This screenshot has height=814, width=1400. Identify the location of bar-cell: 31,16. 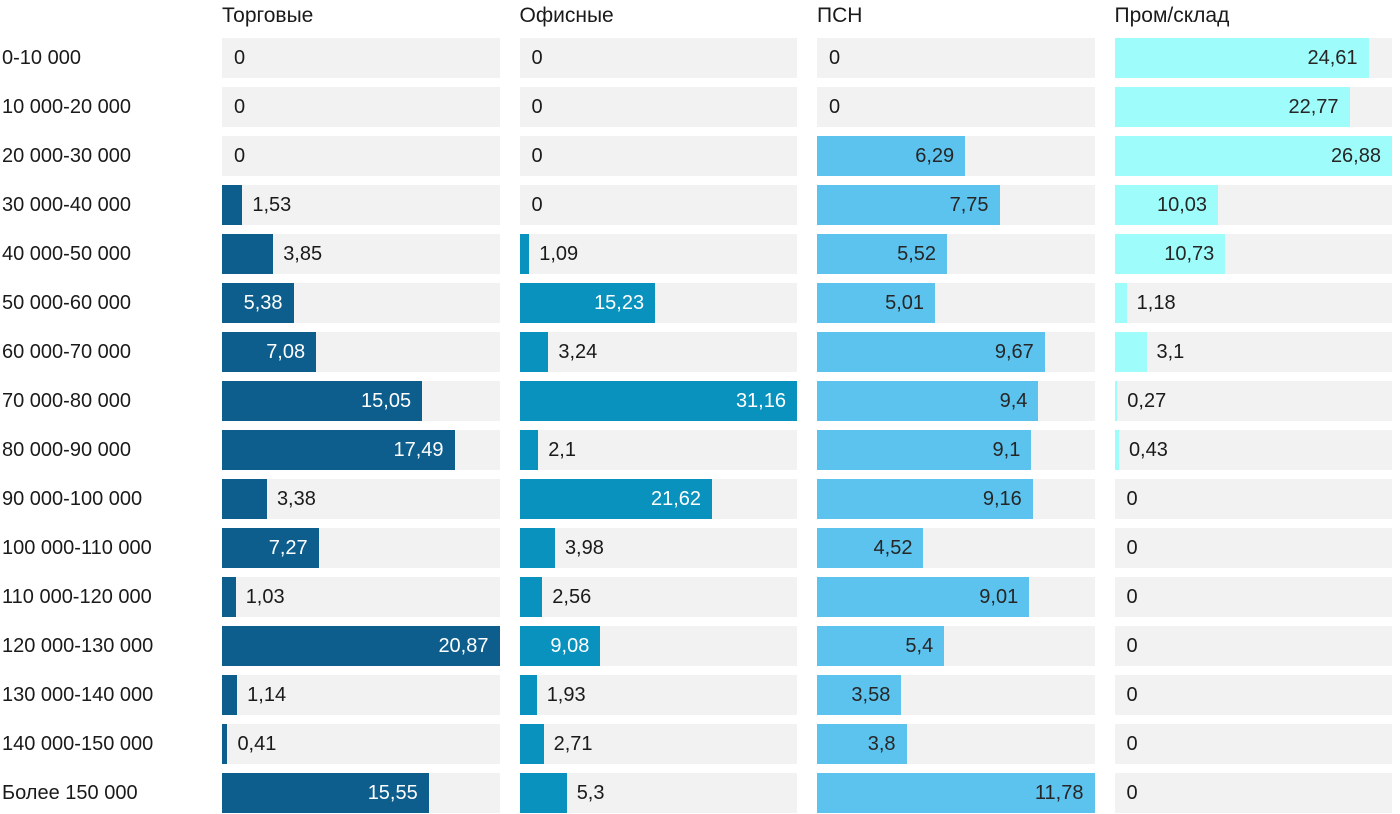
(658, 401).